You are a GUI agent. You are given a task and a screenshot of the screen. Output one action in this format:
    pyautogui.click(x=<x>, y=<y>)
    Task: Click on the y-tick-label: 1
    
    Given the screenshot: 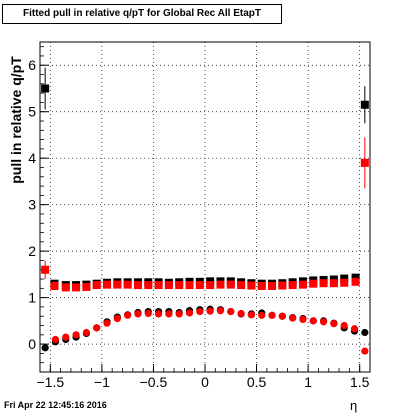 What is the action you would take?
    pyautogui.click(x=32, y=298)
    